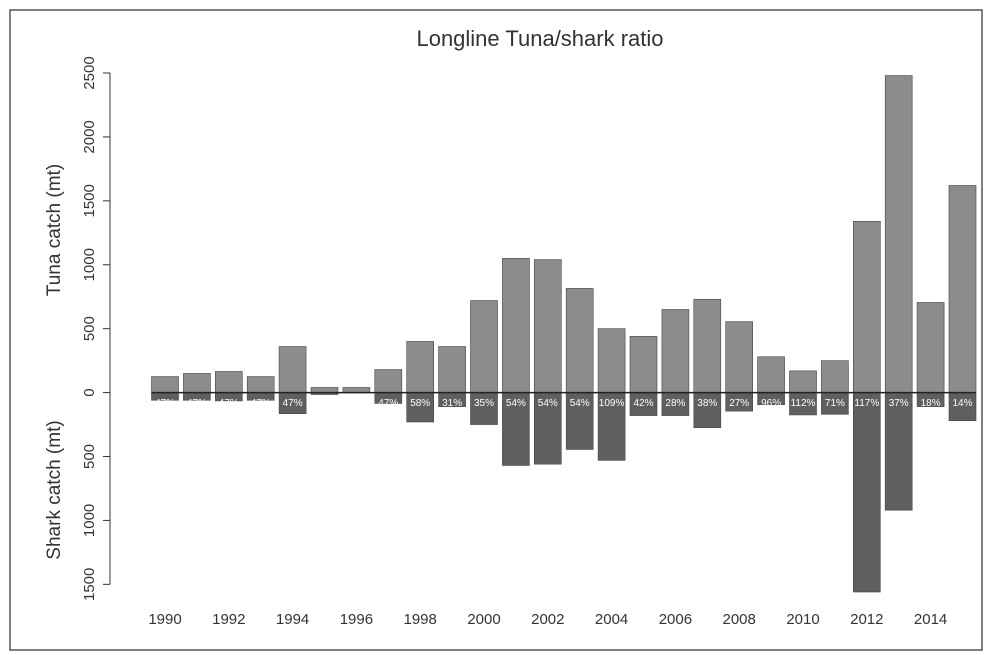 This screenshot has width=990, height=655. Describe the element at coordinates (739, 619) in the screenshot. I see `x-tick-label: 2008` at that location.